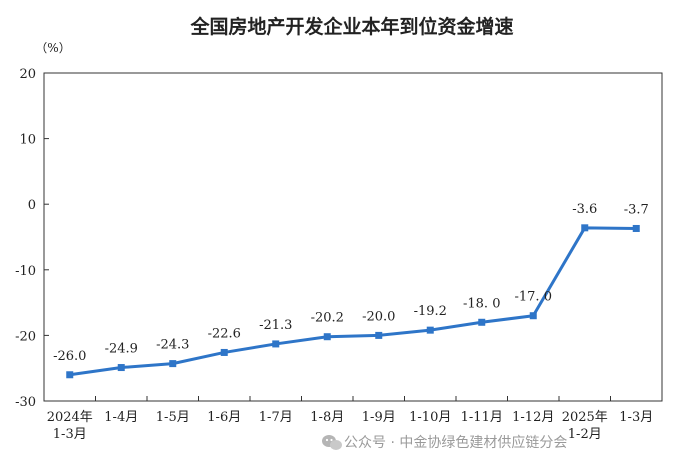 The height and width of the screenshot is (471, 692). I want to click on y-tick-label: 0, so click(32, 205).